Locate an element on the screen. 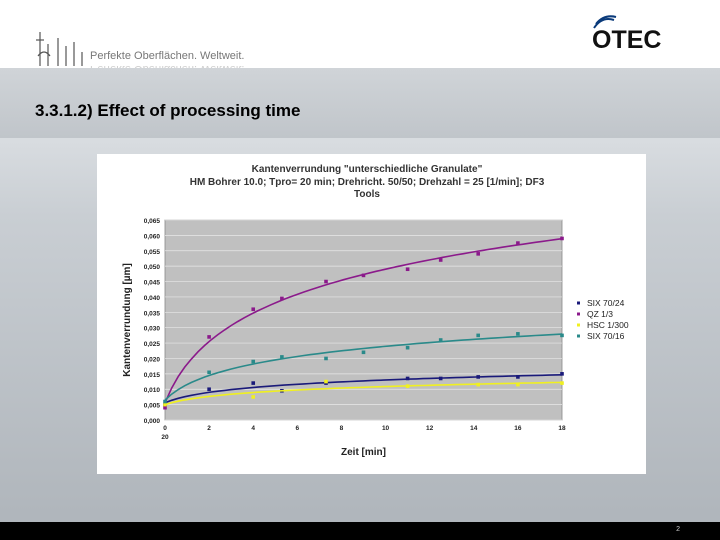 This screenshot has height=540, width=720. x-tick-label: 2 is located at coordinates (209, 428).